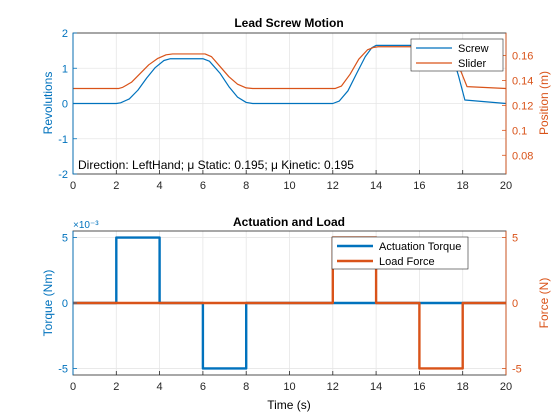  I want to click on legend-label-actuation-torque: Actuation Torque, so click(420, 247).